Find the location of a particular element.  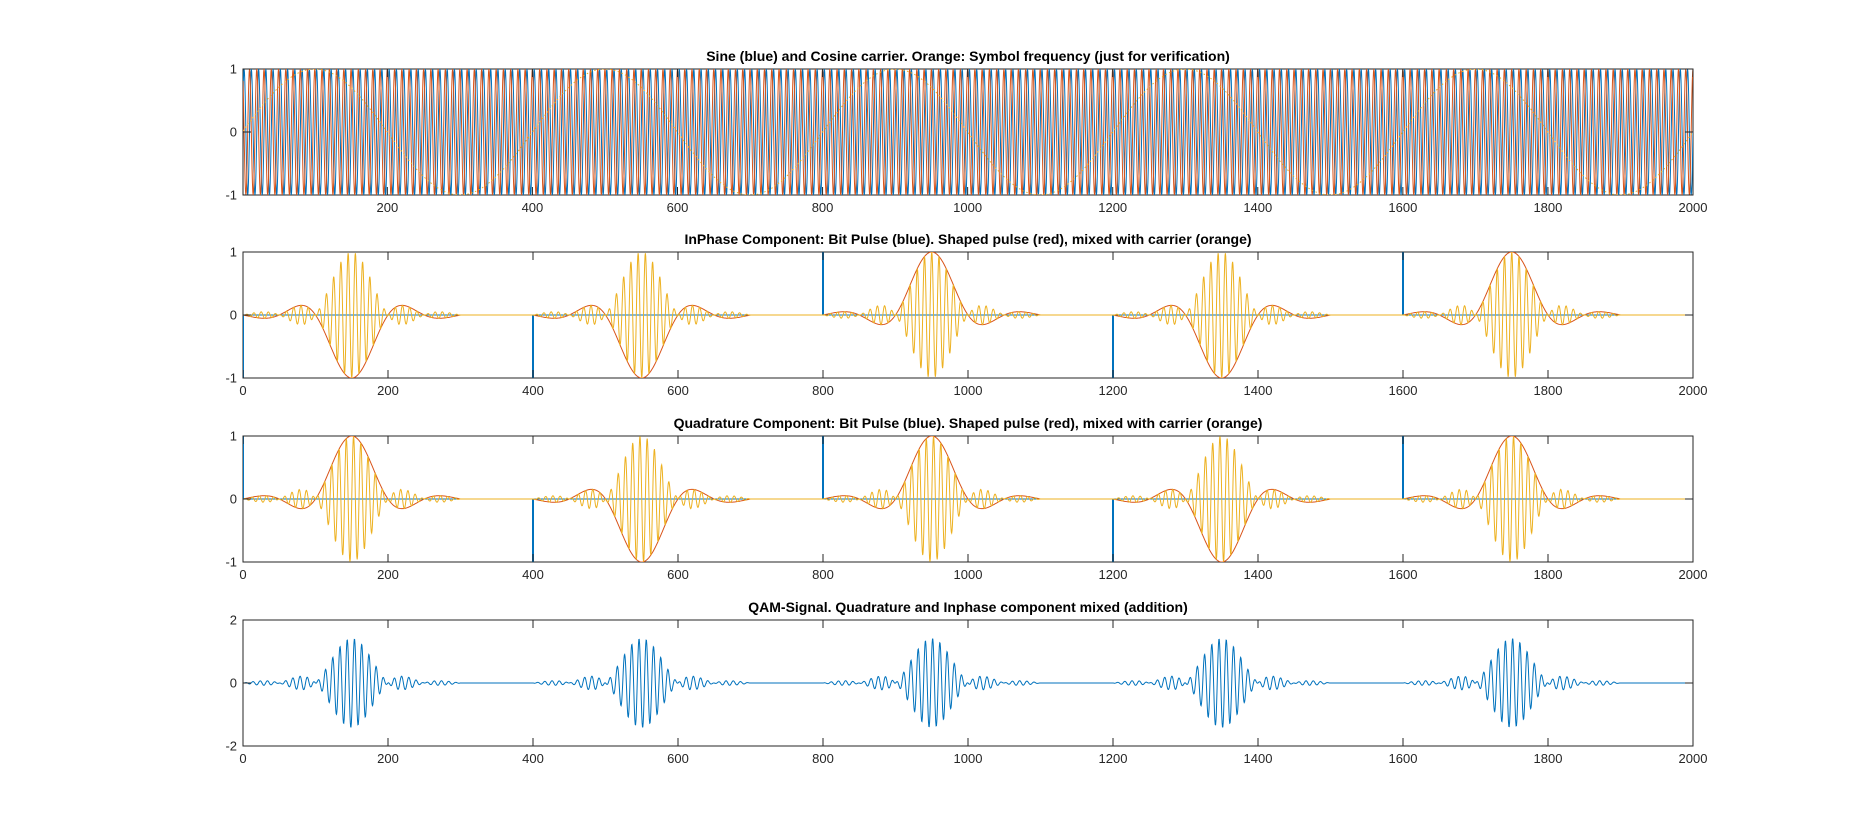

qam-signal-line is located at coordinates (968, 683).